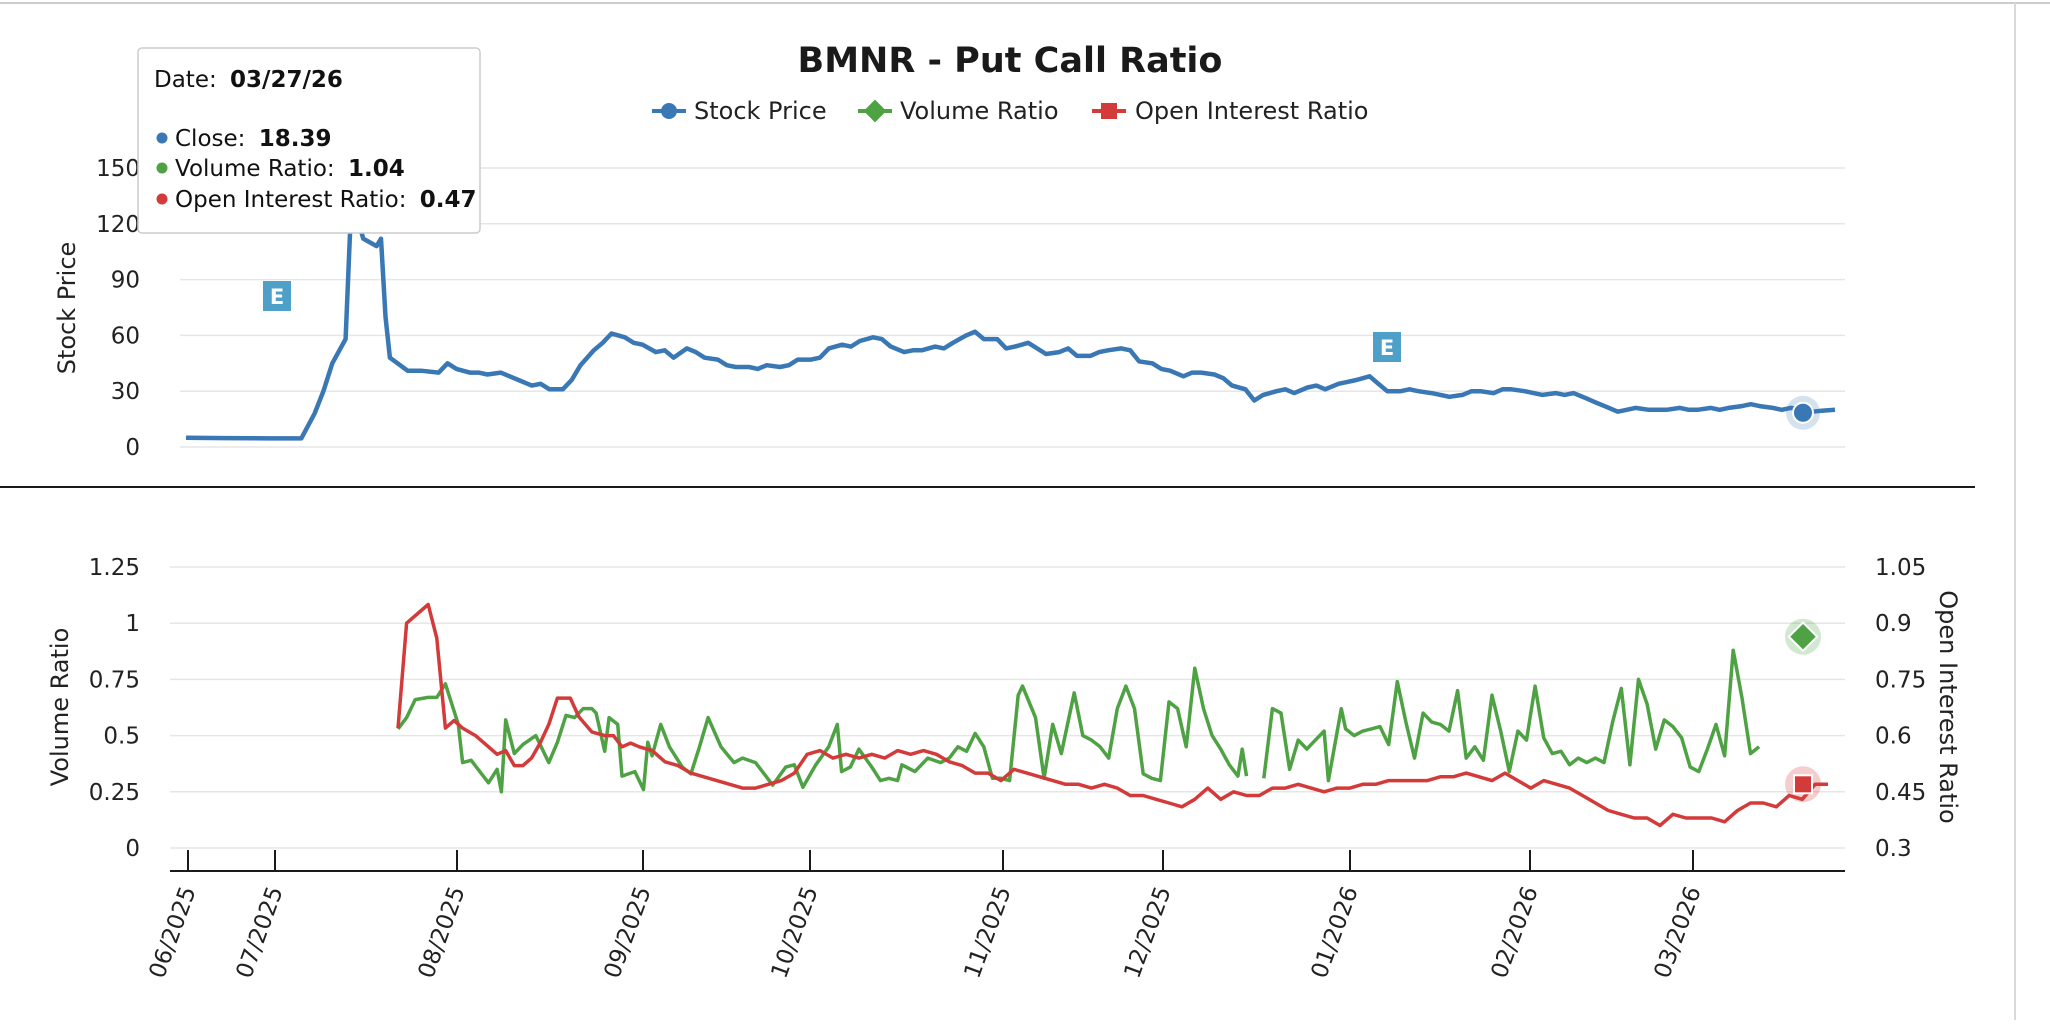  What do you see at coordinates (875, 111) in the screenshot?
I see `legend-volume-marker` at bounding box center [875, 111].